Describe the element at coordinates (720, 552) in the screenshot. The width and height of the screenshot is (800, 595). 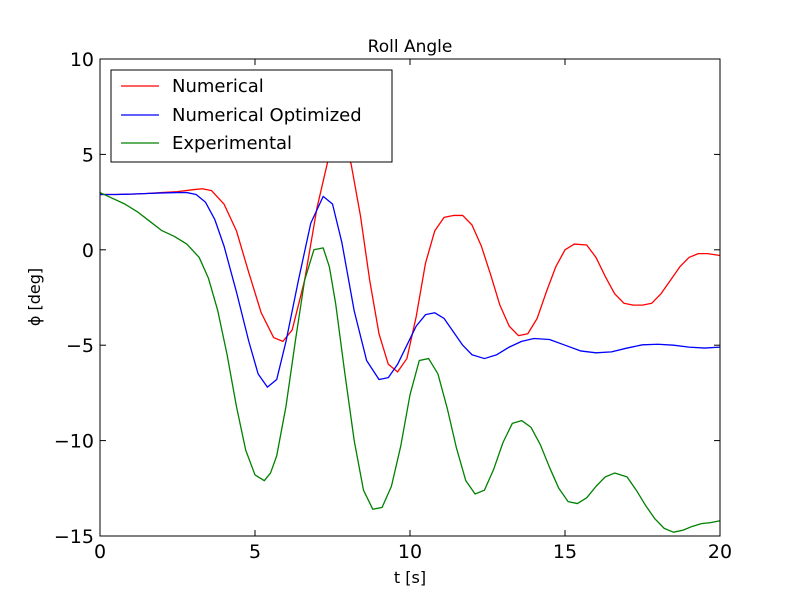
I see `x-tick-label: 20` at that location.